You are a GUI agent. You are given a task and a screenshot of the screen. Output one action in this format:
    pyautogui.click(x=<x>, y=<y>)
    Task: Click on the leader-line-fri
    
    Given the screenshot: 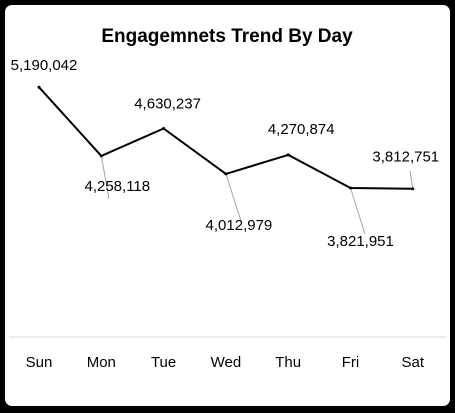 What is the action you would take?
    pyautogui.click(x=358, y=211)
    